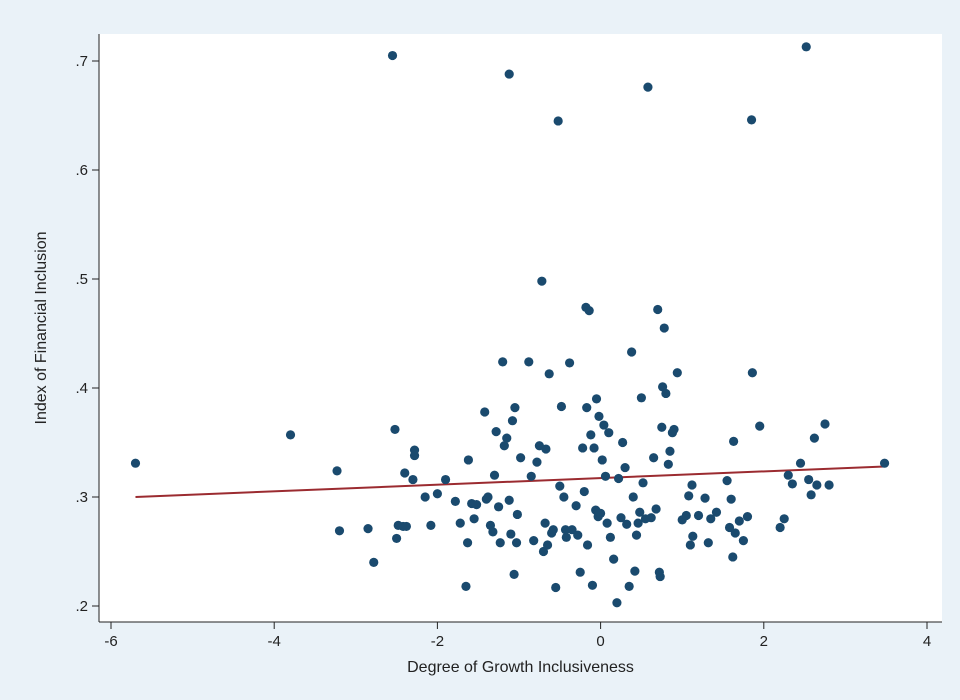  Describe the element at coordinates (81, 170) in the screenshot. I see `y-tick-label: .6` at that location.